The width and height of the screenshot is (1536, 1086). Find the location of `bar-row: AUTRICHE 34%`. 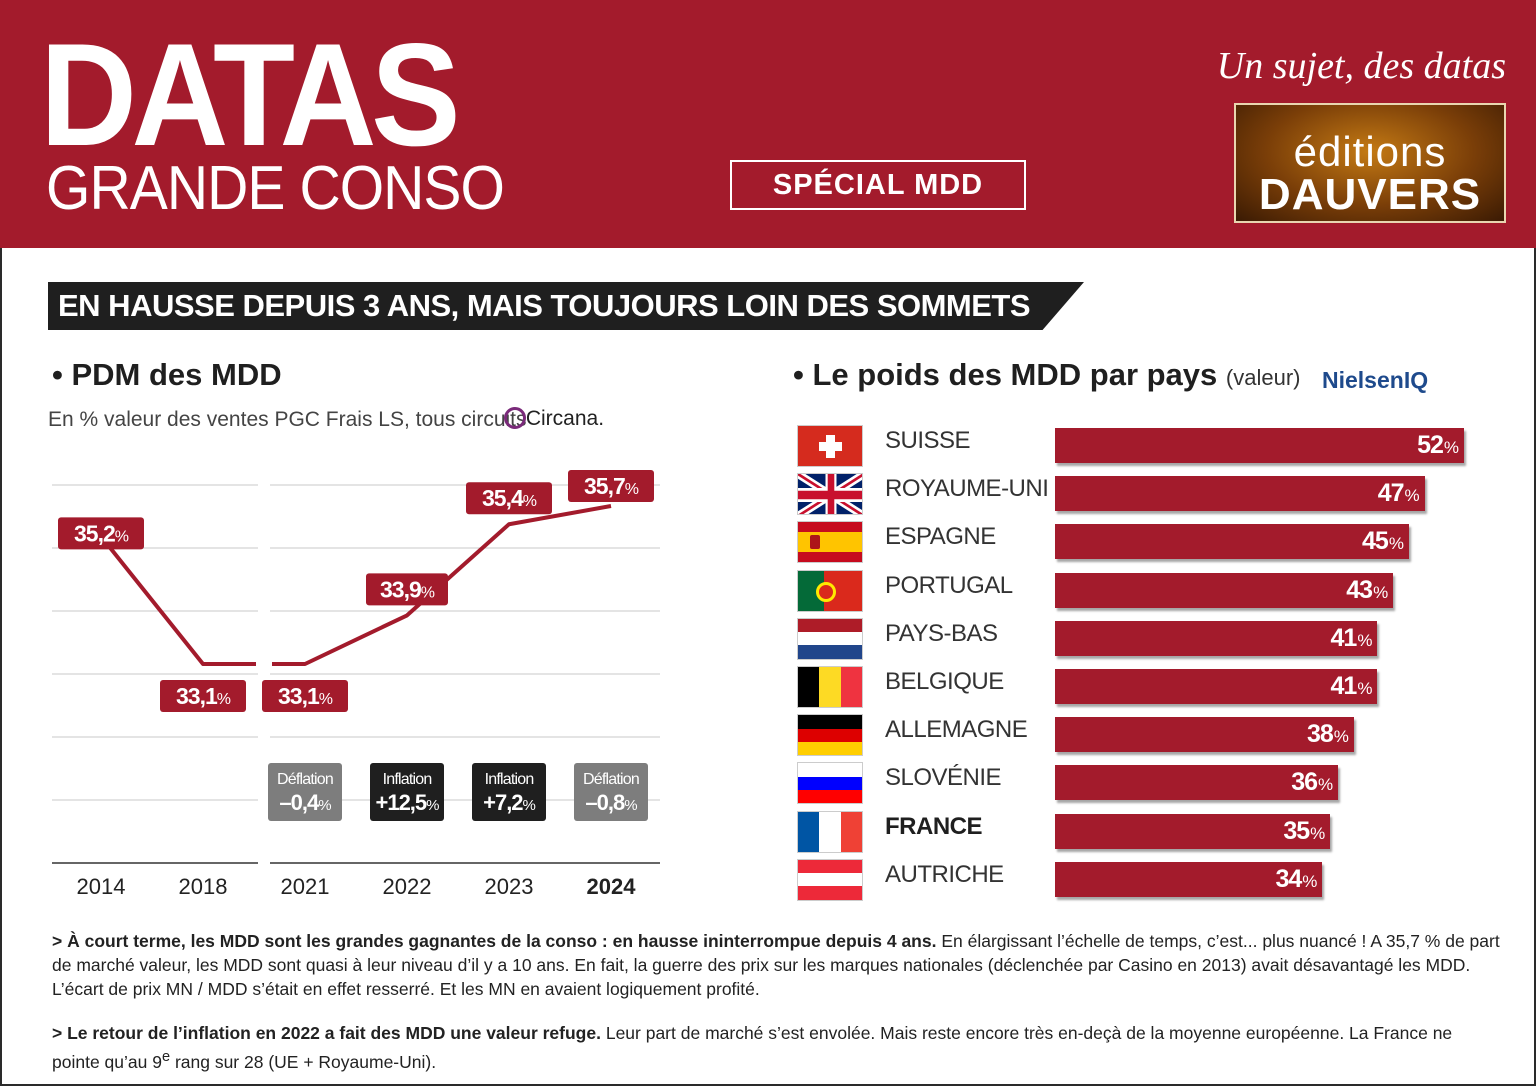

bar-row: AUTRICHE 34% is located at coordinates (1157, 879).